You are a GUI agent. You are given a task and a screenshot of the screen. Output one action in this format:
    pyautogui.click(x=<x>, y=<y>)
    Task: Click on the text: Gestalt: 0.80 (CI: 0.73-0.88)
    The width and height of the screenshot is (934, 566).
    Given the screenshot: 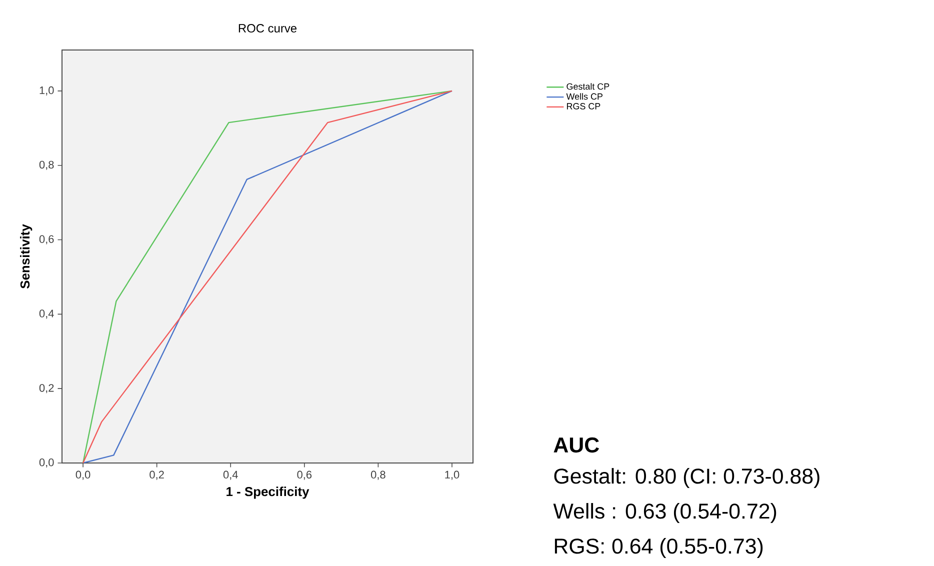 What is the action you would take?
    pyautogui.click(x=687, y=478)
    